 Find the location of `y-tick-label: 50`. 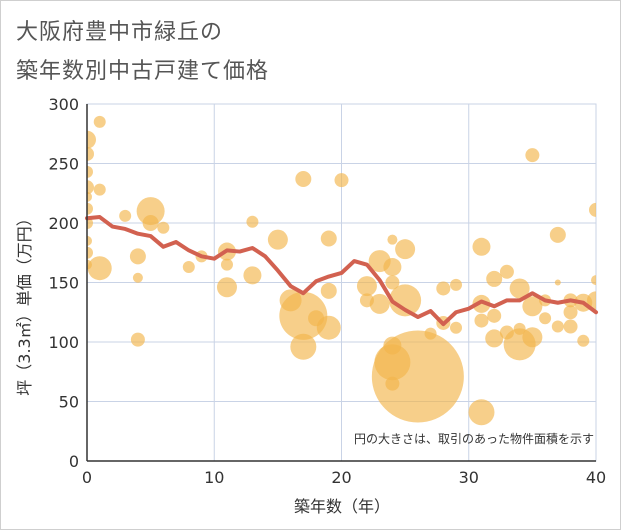

y-tick-label: 50 is located at coordinates (69, 402).